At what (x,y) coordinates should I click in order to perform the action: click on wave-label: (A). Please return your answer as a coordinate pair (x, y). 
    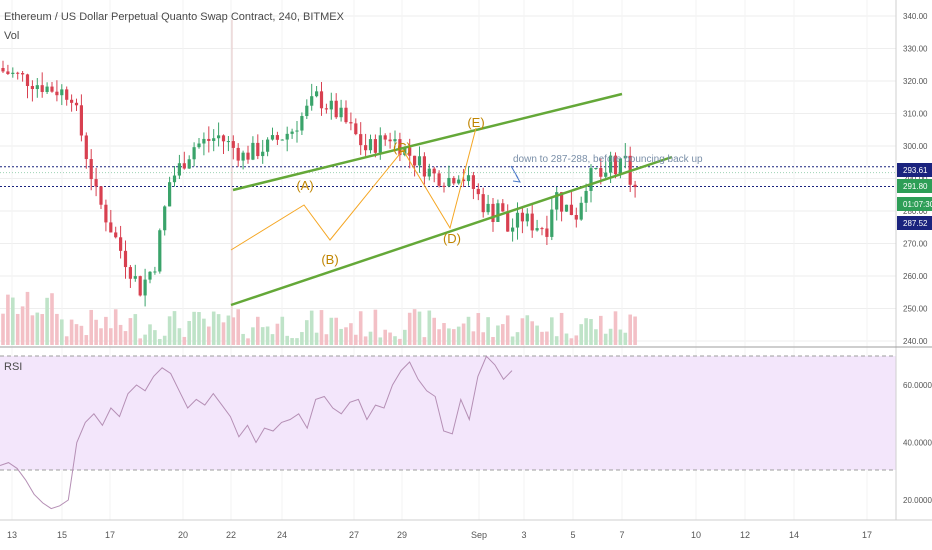
    Looking at the image, I should click on (304, 185).